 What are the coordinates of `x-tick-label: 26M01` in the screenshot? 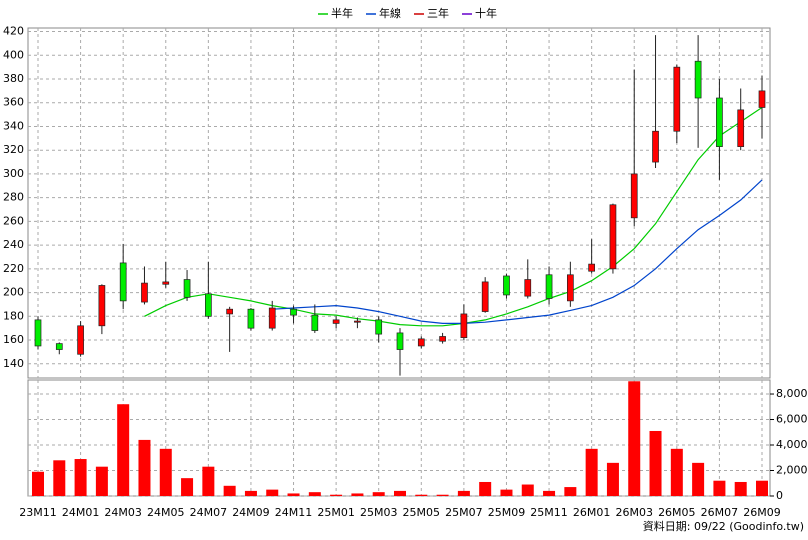 It's located at (592, 512).